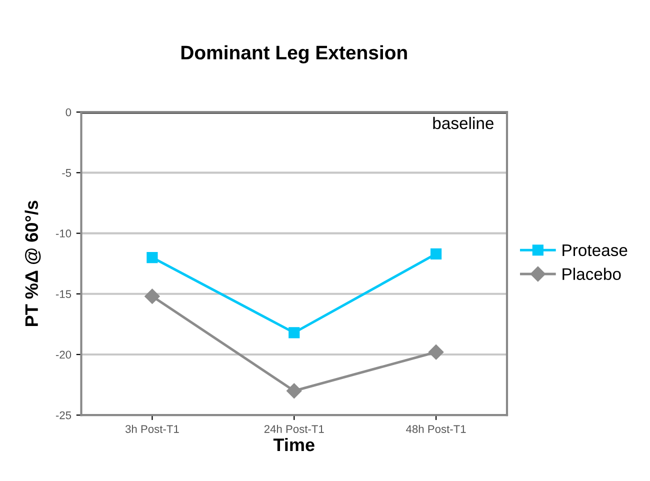  What do you see at coordinates (67, 173) in the screenshot?
I see `y-tick-label: -5` at bounding box center [67, 173].